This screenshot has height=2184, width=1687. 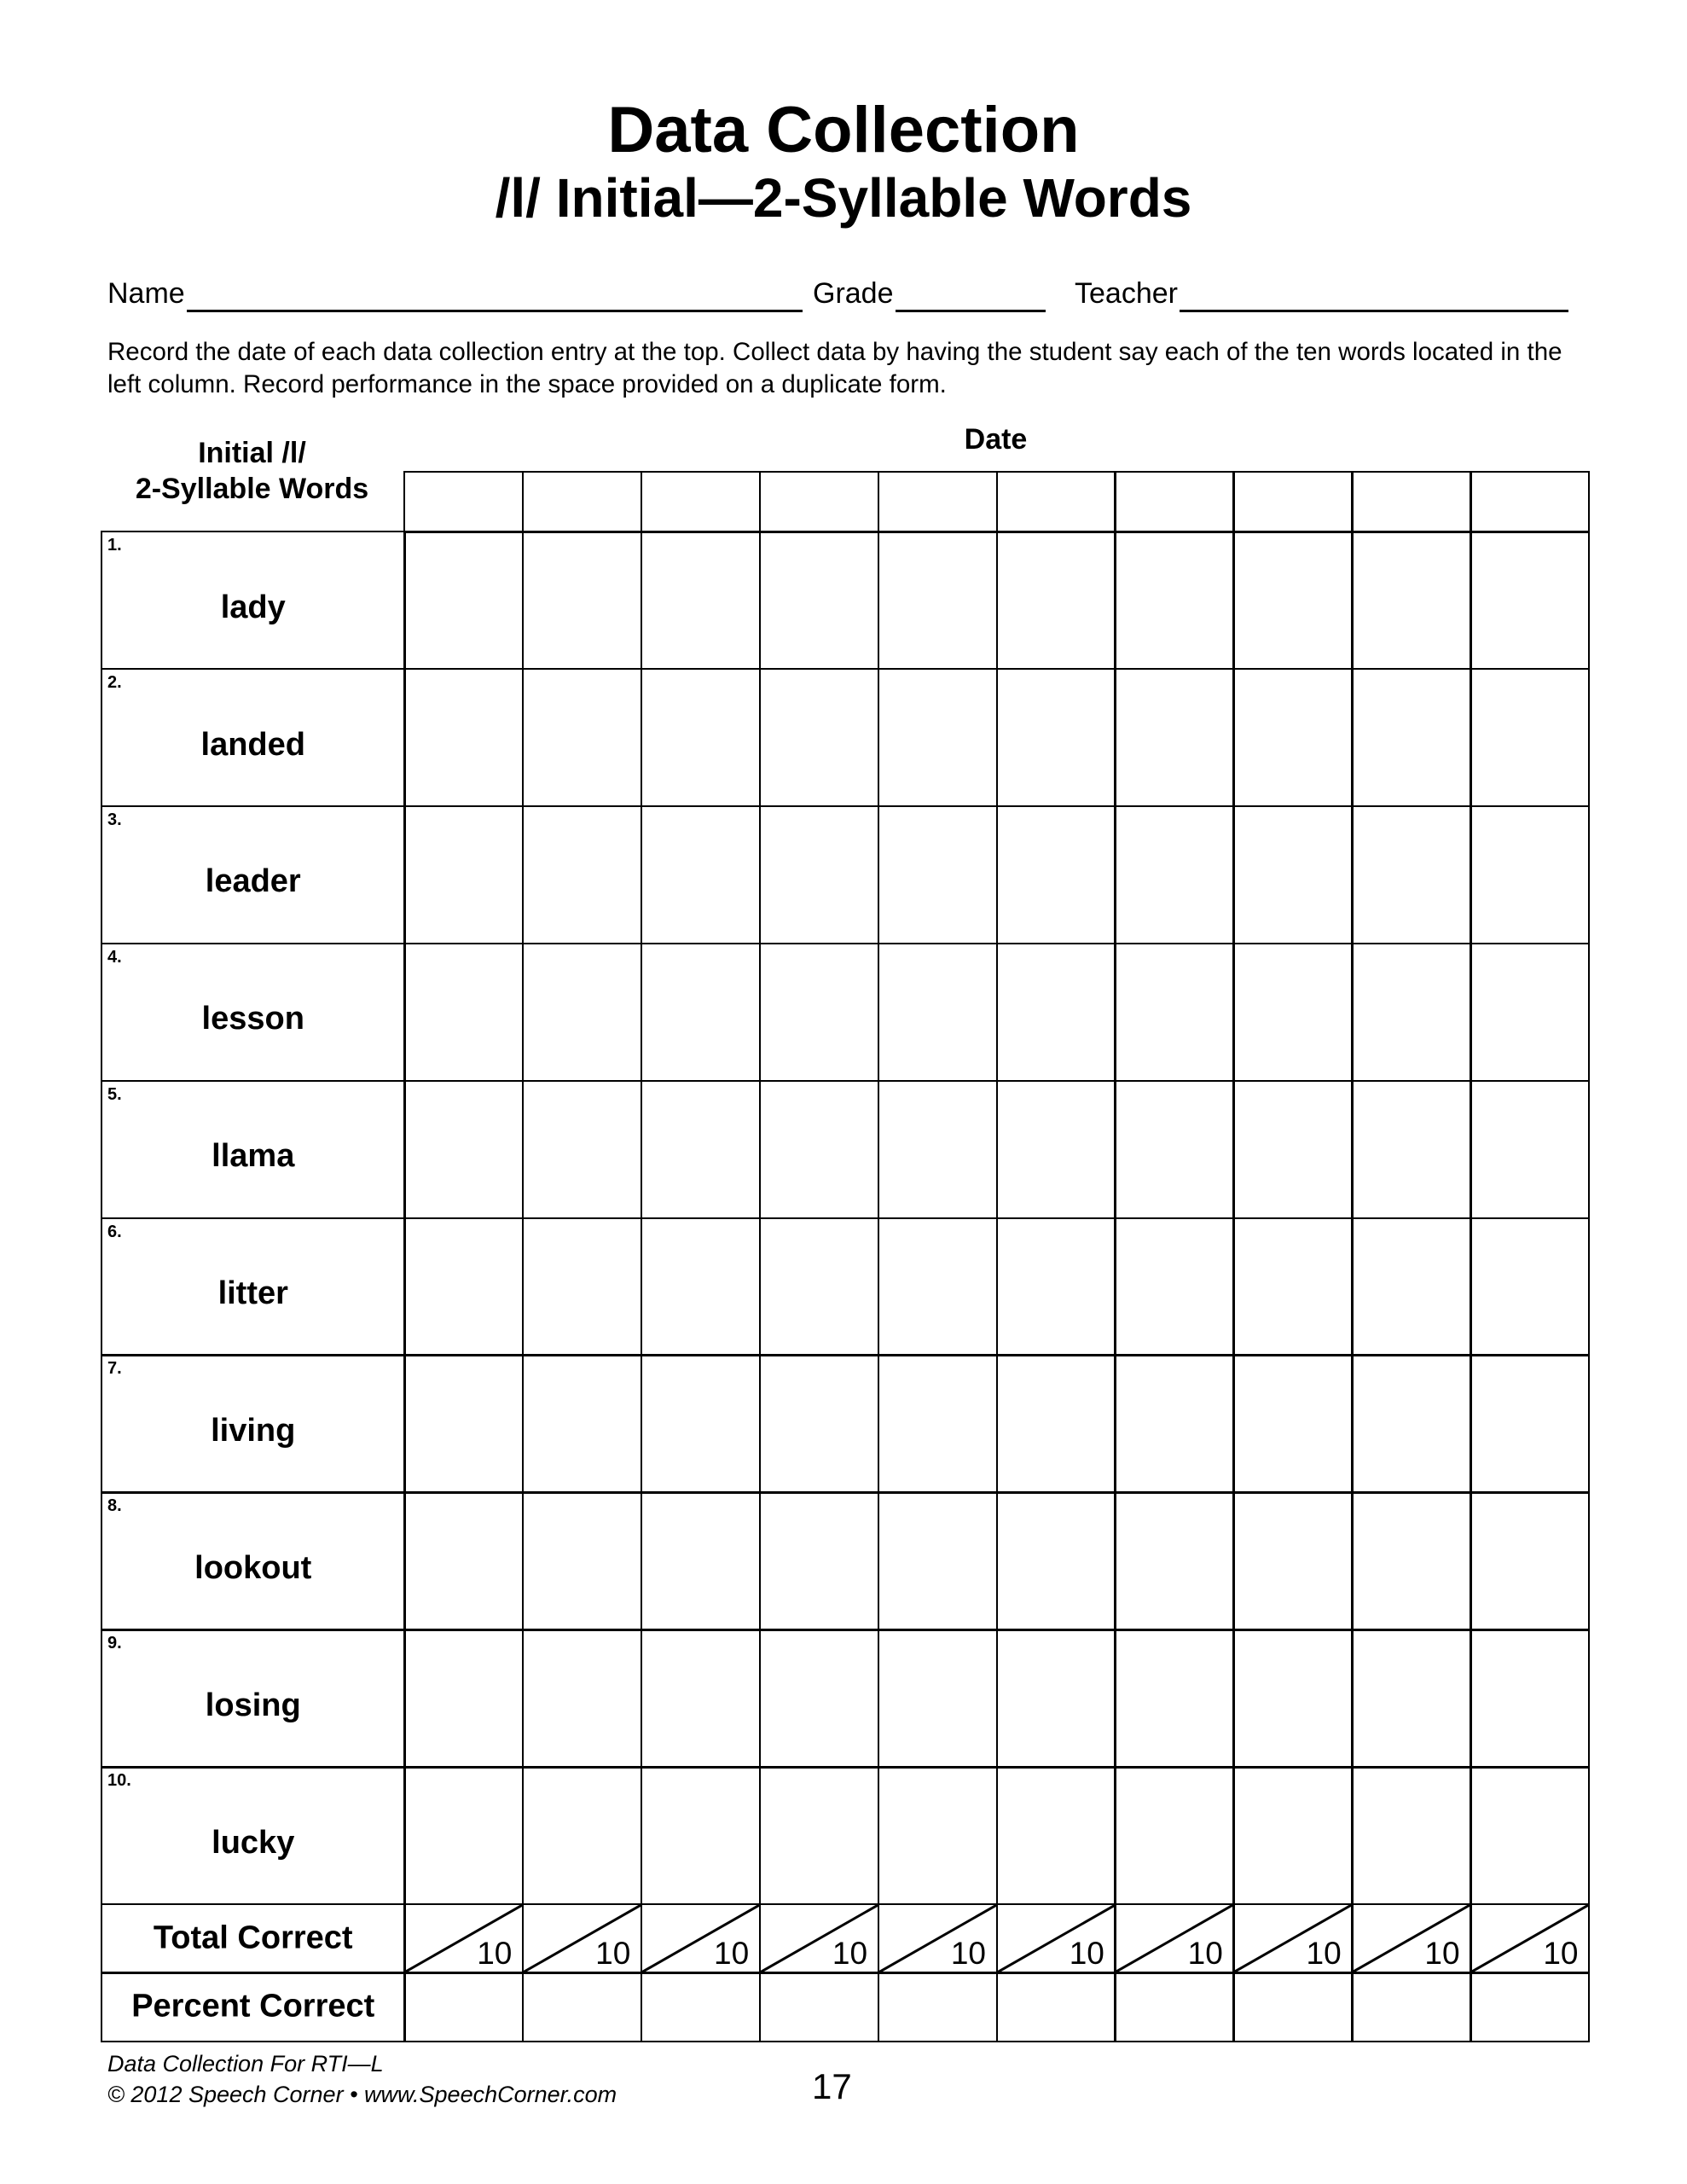 I want to click on name-line, so click(x=494, y=295).